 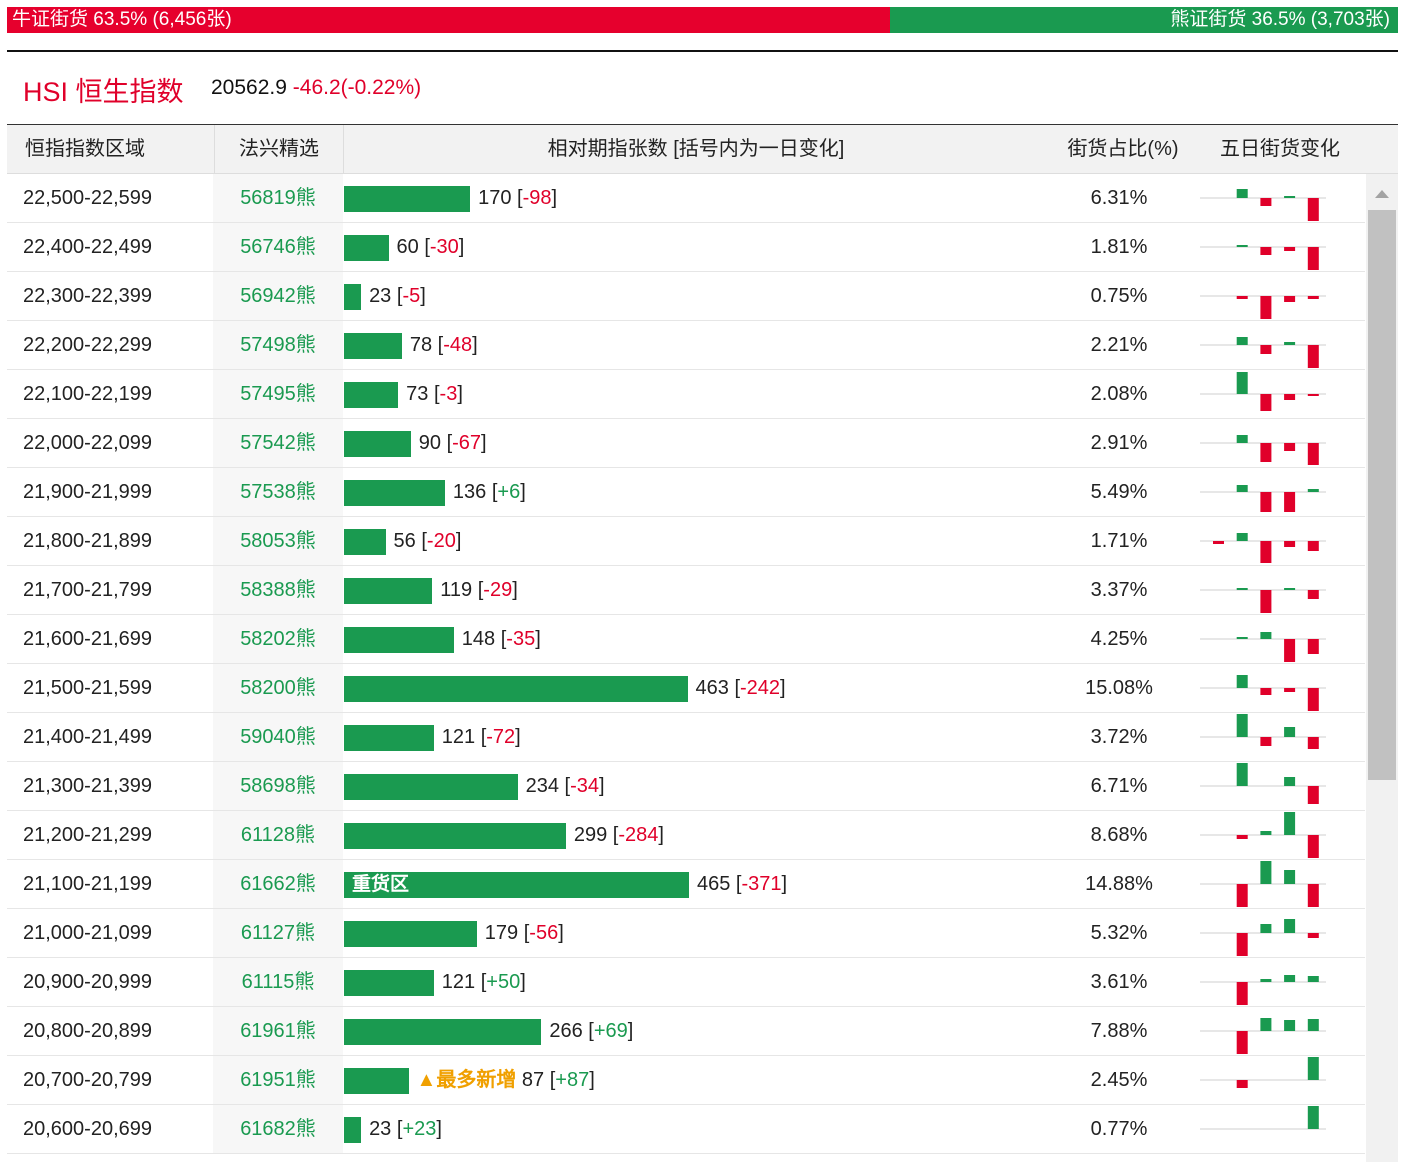 I want to click on ratio-bar: 牛证街货 63.5% (6,456张) 熊证街货 36.5% (3,703张), so click(x=702, y=20).